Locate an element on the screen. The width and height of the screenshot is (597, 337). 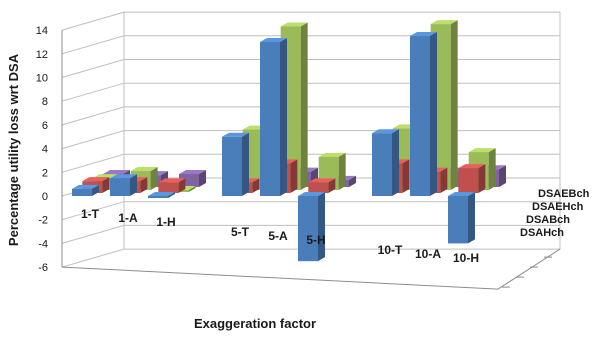
series-label: DSAEBch is located at coordinates (564, 194).